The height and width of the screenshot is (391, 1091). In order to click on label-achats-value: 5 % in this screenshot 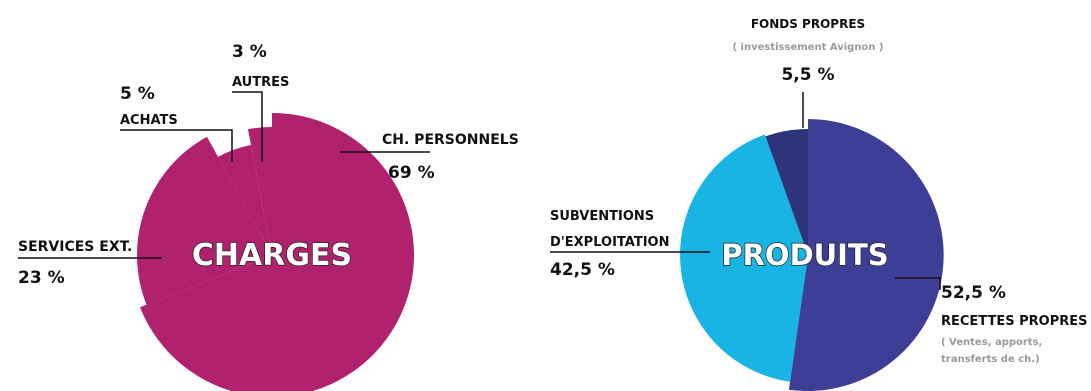, I will do `click(137, 94)`.